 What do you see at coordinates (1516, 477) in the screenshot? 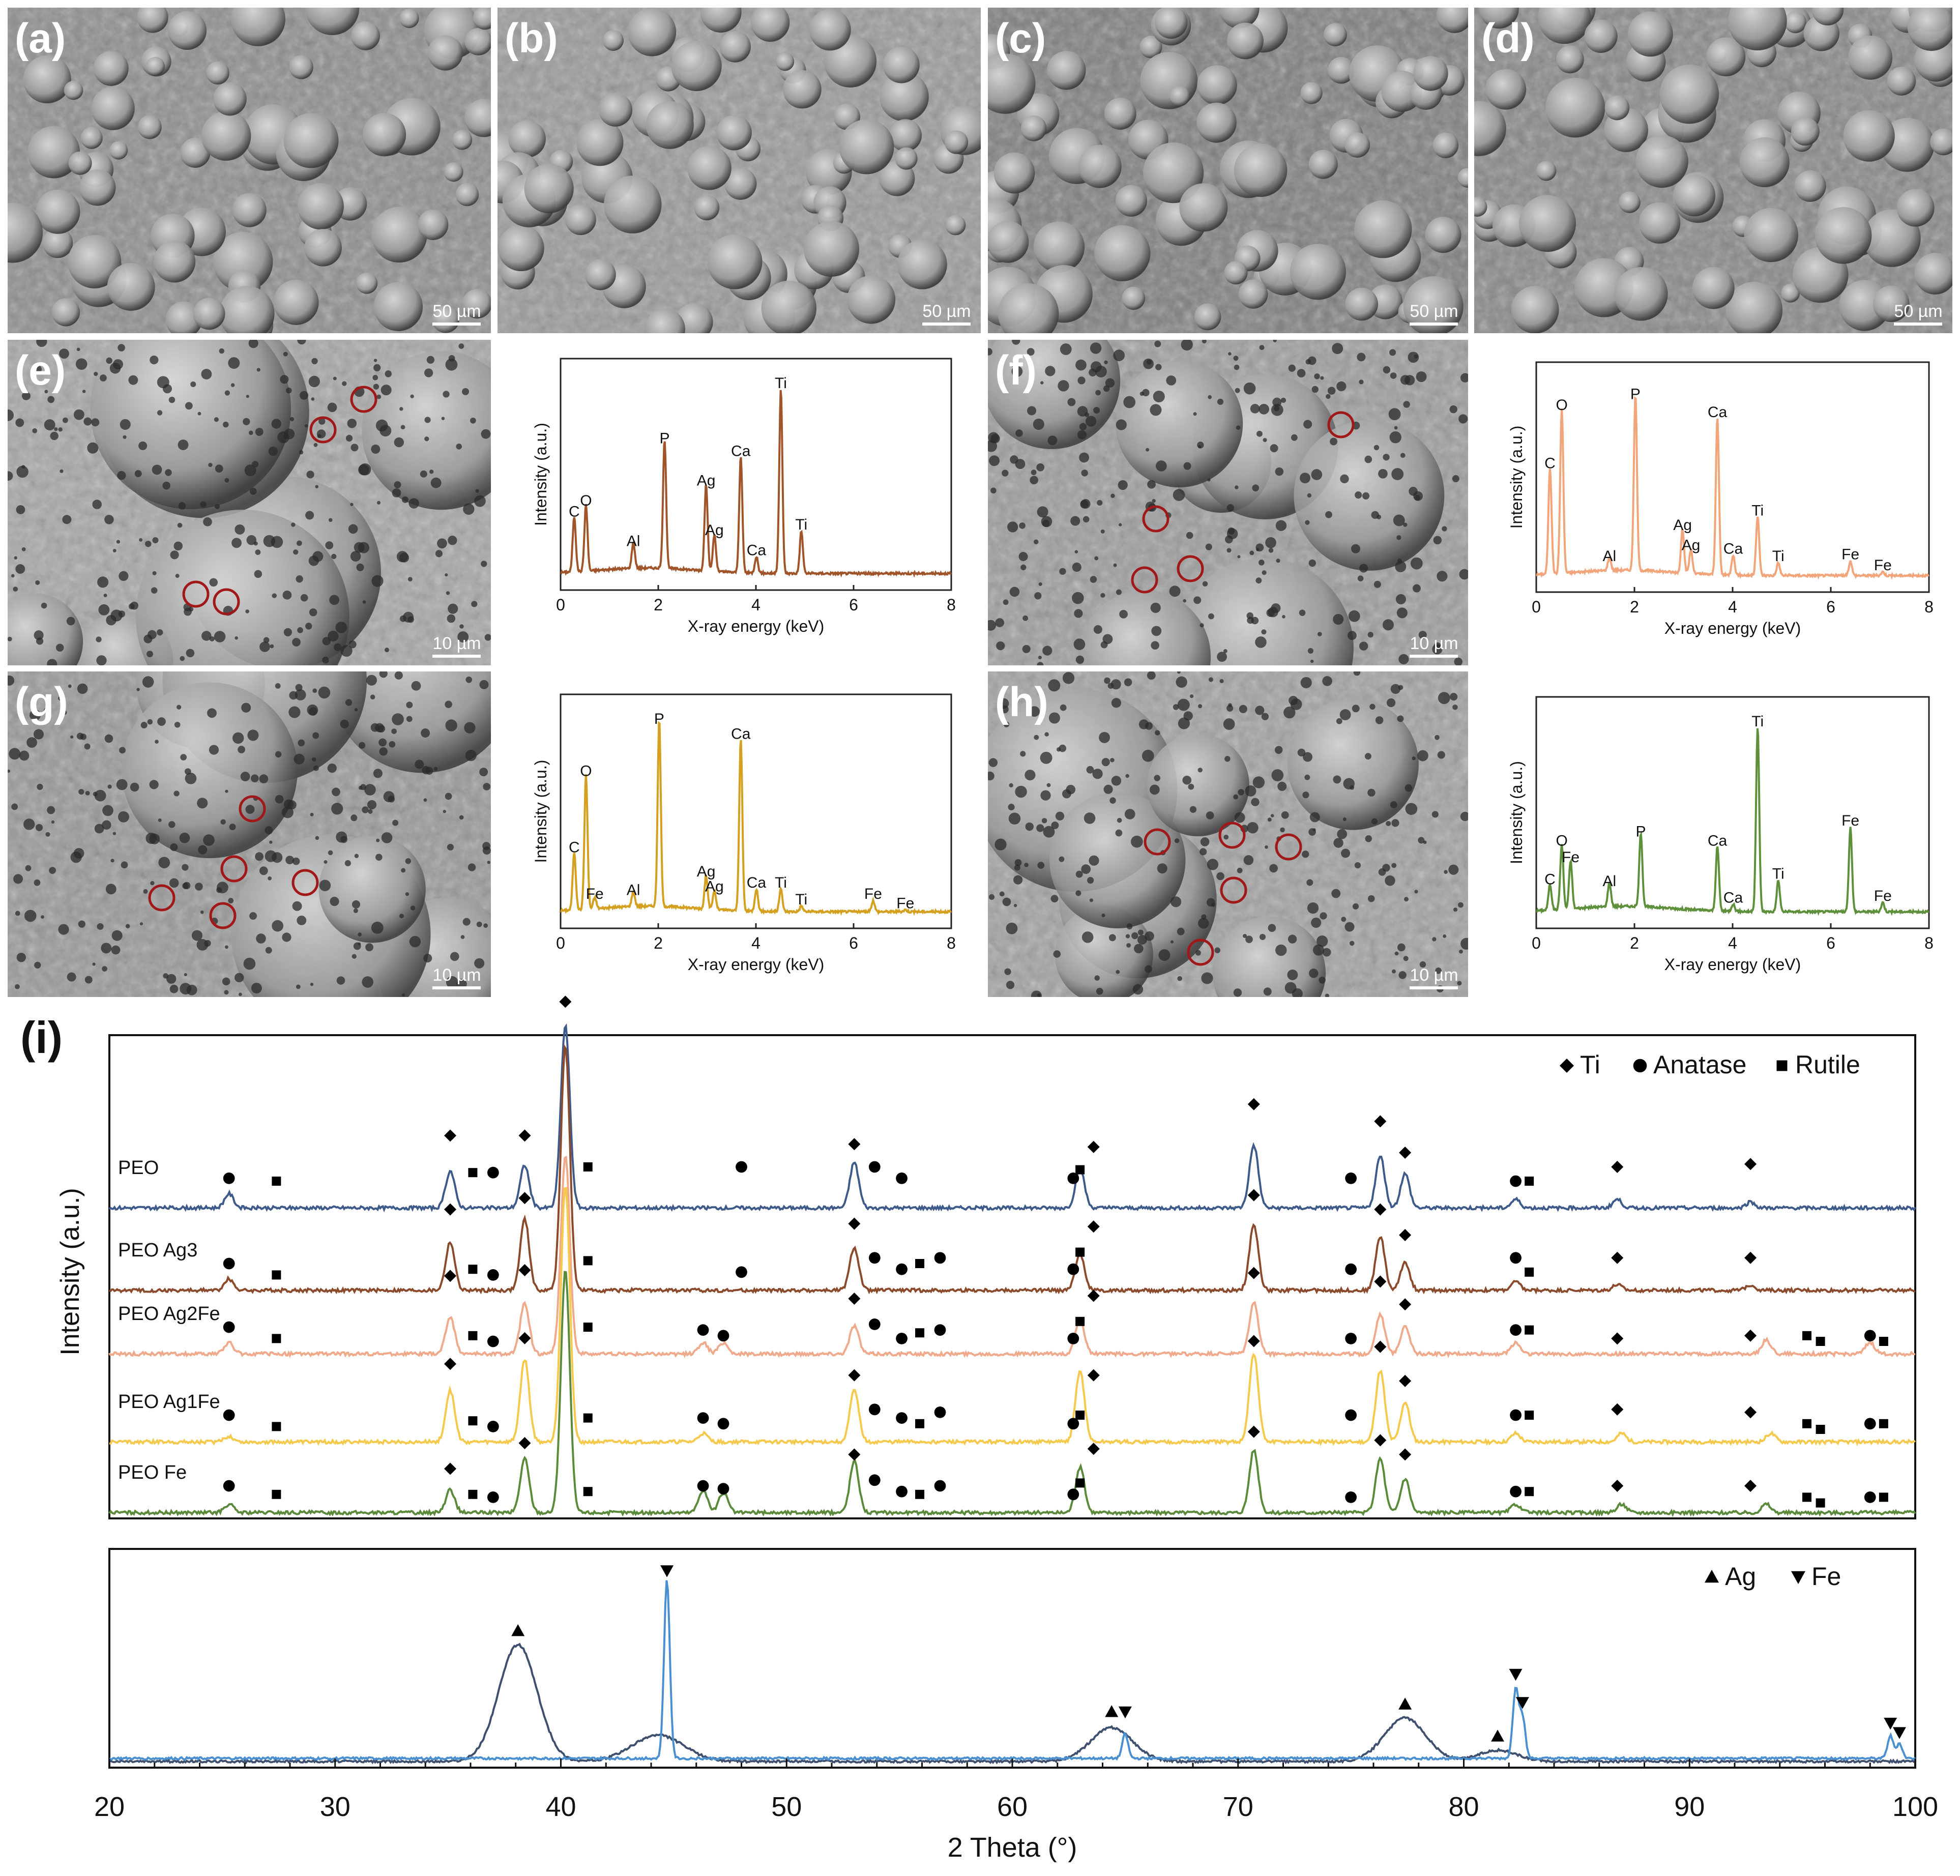
I see `y-axis-label: Intensity (a.u.)` at bounding box center [1516, 477].